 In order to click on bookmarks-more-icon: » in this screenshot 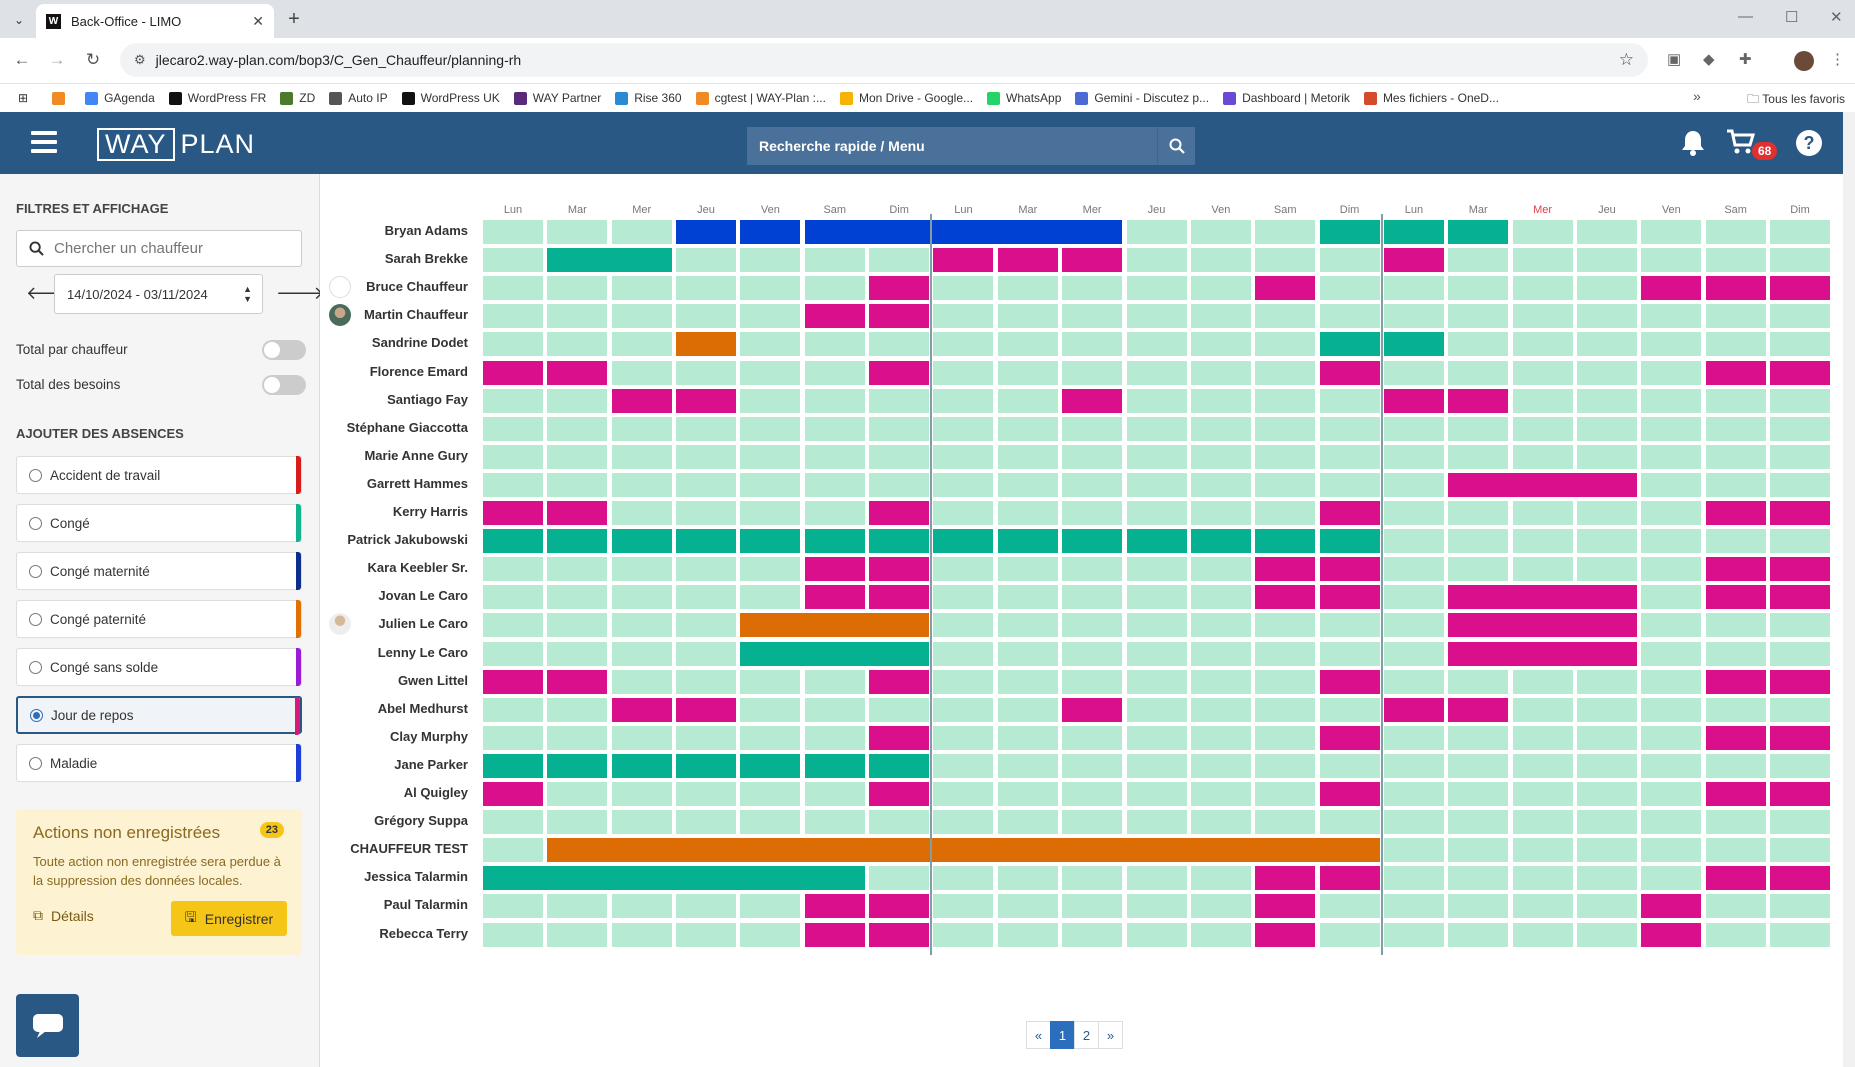, I will do `click(1697, 96)`.